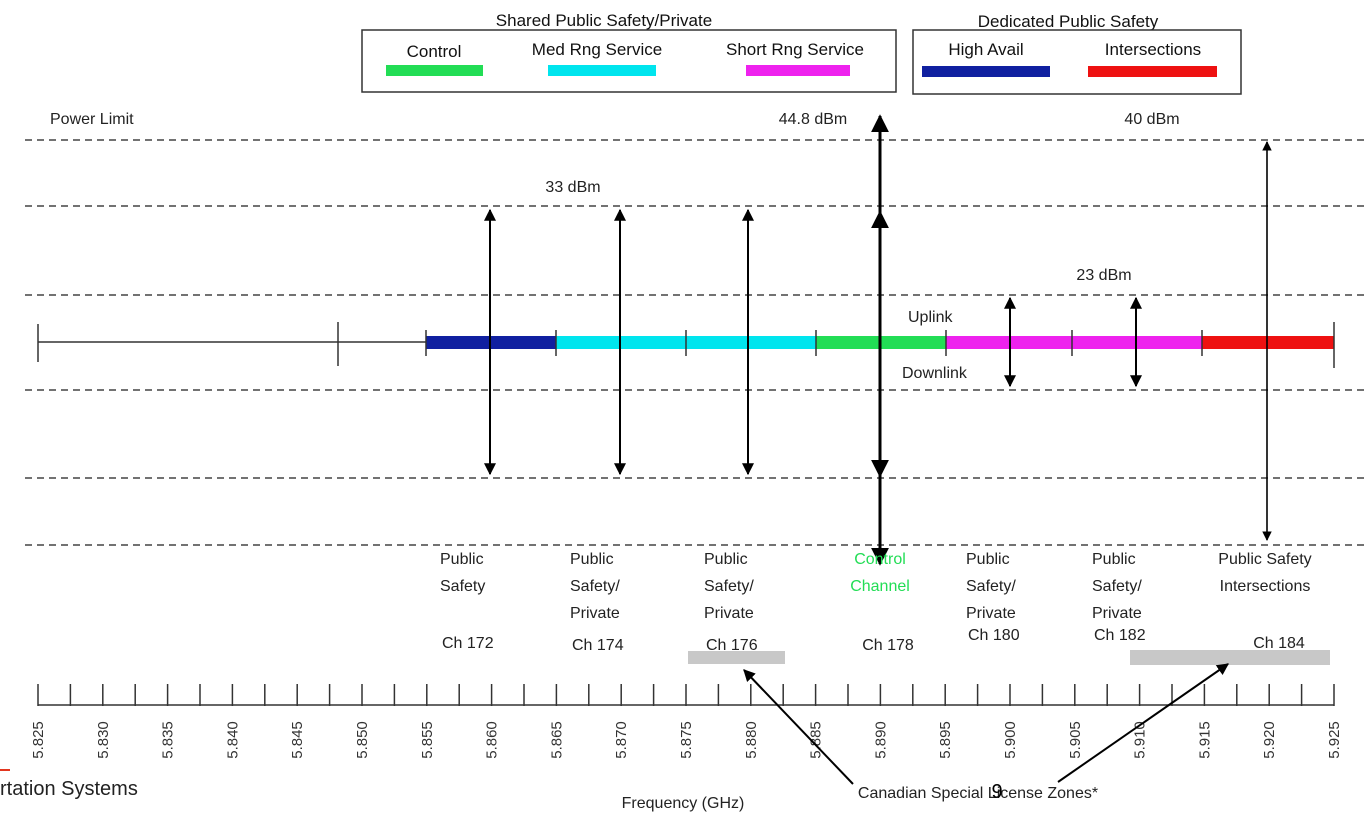 The image size is (1366, 817). What do you see at coordinates (1068, 21) in the screenshot?
I see `legend-dedicated-title: Dedicated Public Safety` at bounding box center [1068, 21].